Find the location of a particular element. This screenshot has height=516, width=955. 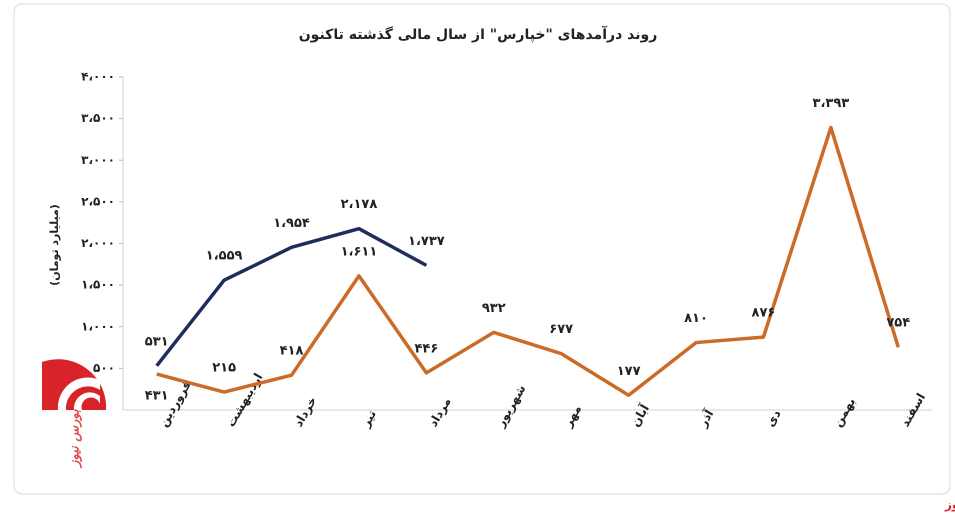

data-label: ۱،۹۵۴ is located at coordinates (291, 223).